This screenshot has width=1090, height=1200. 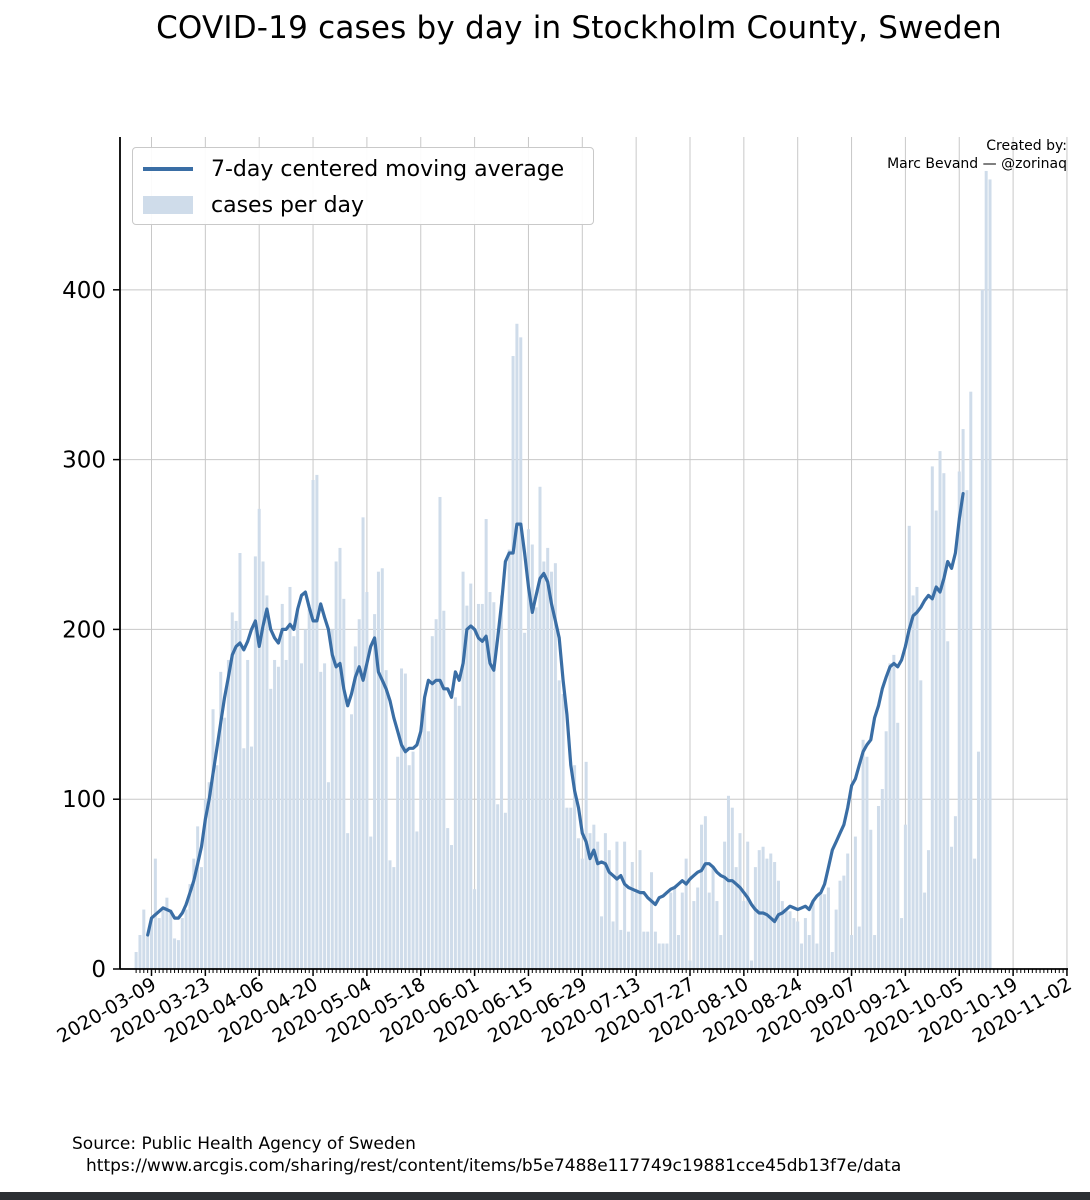 What do you see at coordinates (353, 169) in the screenshot?
I see `legend-item-moving-average: 7-day centered moving average` at bounding box center [353, 169].